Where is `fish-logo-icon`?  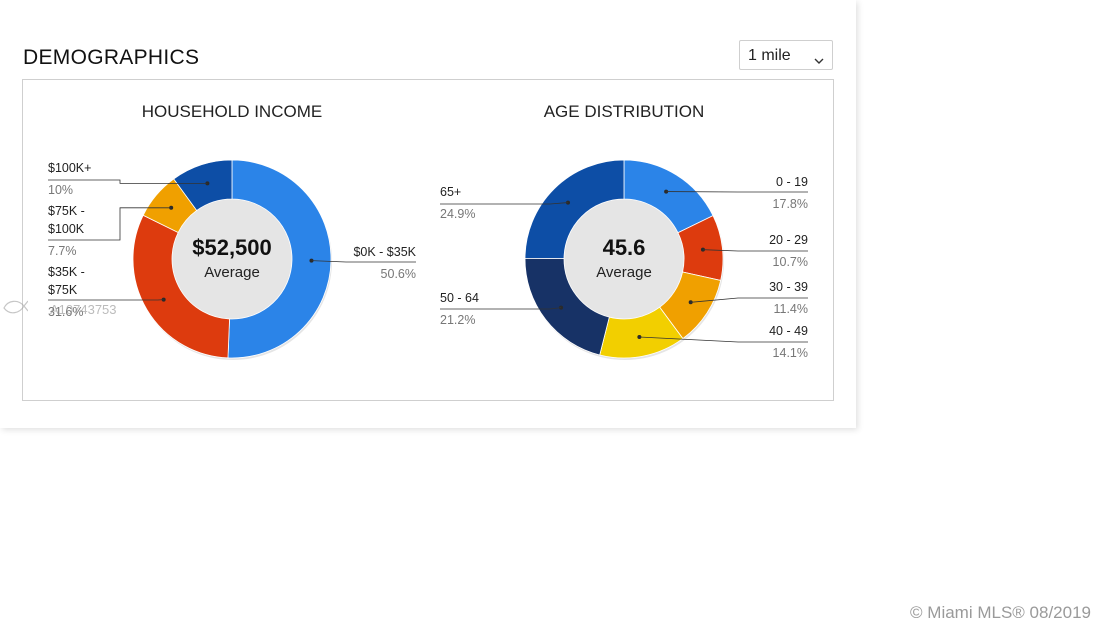 fish-logo-icon is located at coordinates (15, 309).